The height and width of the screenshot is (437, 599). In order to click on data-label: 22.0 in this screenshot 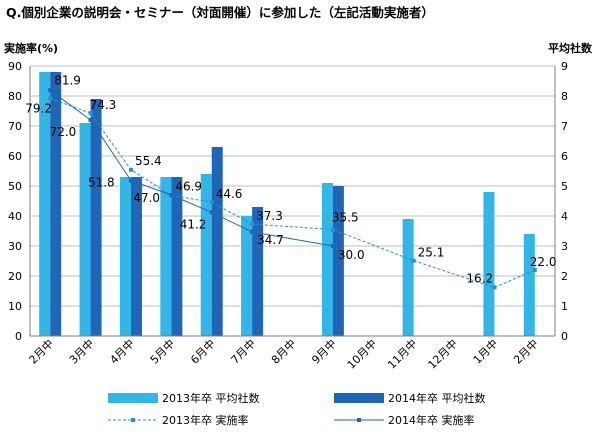, I will do `click(543, 262)`.